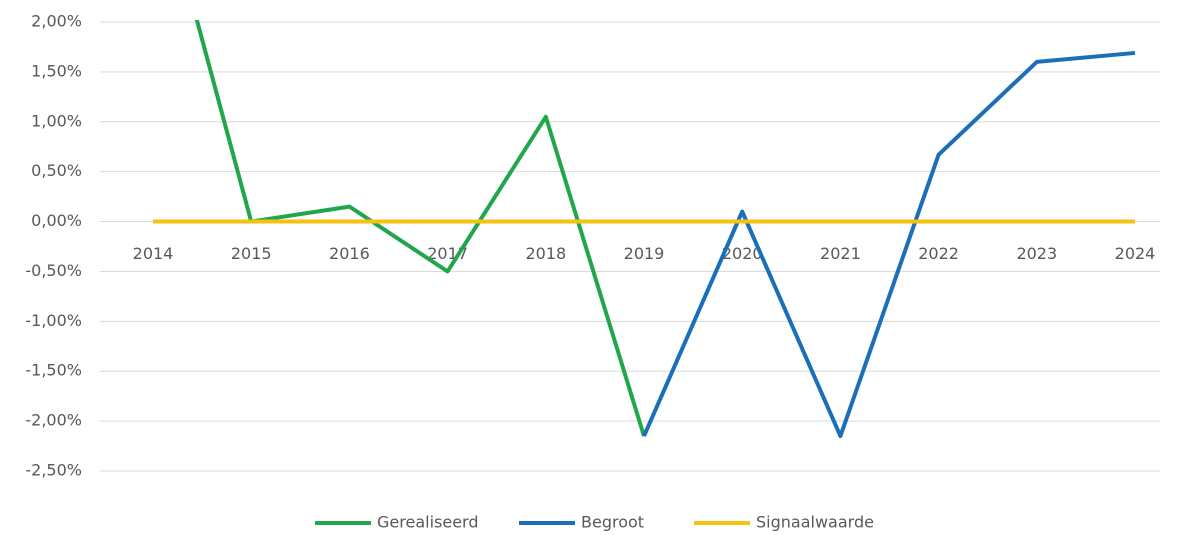  I want to click on y-tick-label: 0,50%, so click(56, 170).